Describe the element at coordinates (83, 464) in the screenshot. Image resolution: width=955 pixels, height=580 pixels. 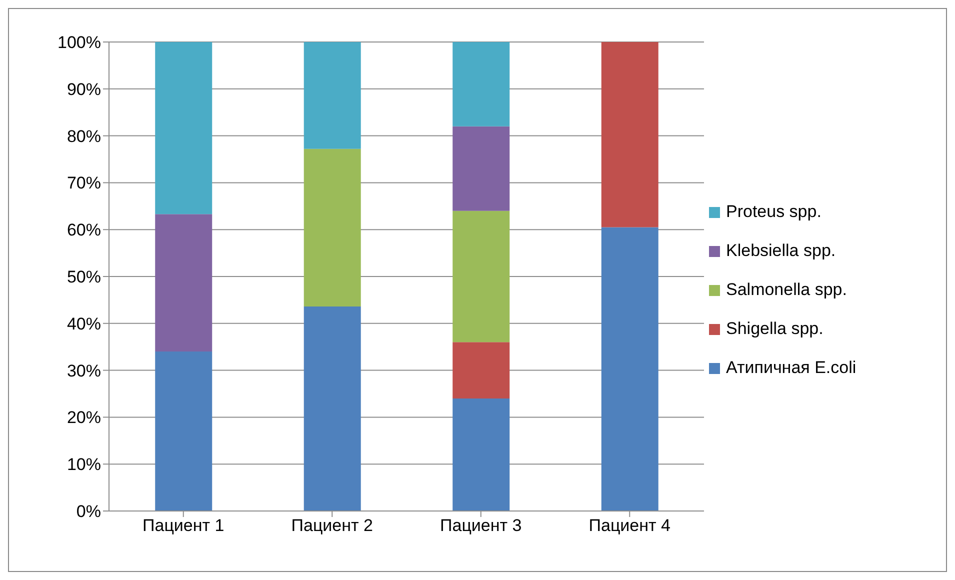
I see `y-tick-label: 10%` at that location.